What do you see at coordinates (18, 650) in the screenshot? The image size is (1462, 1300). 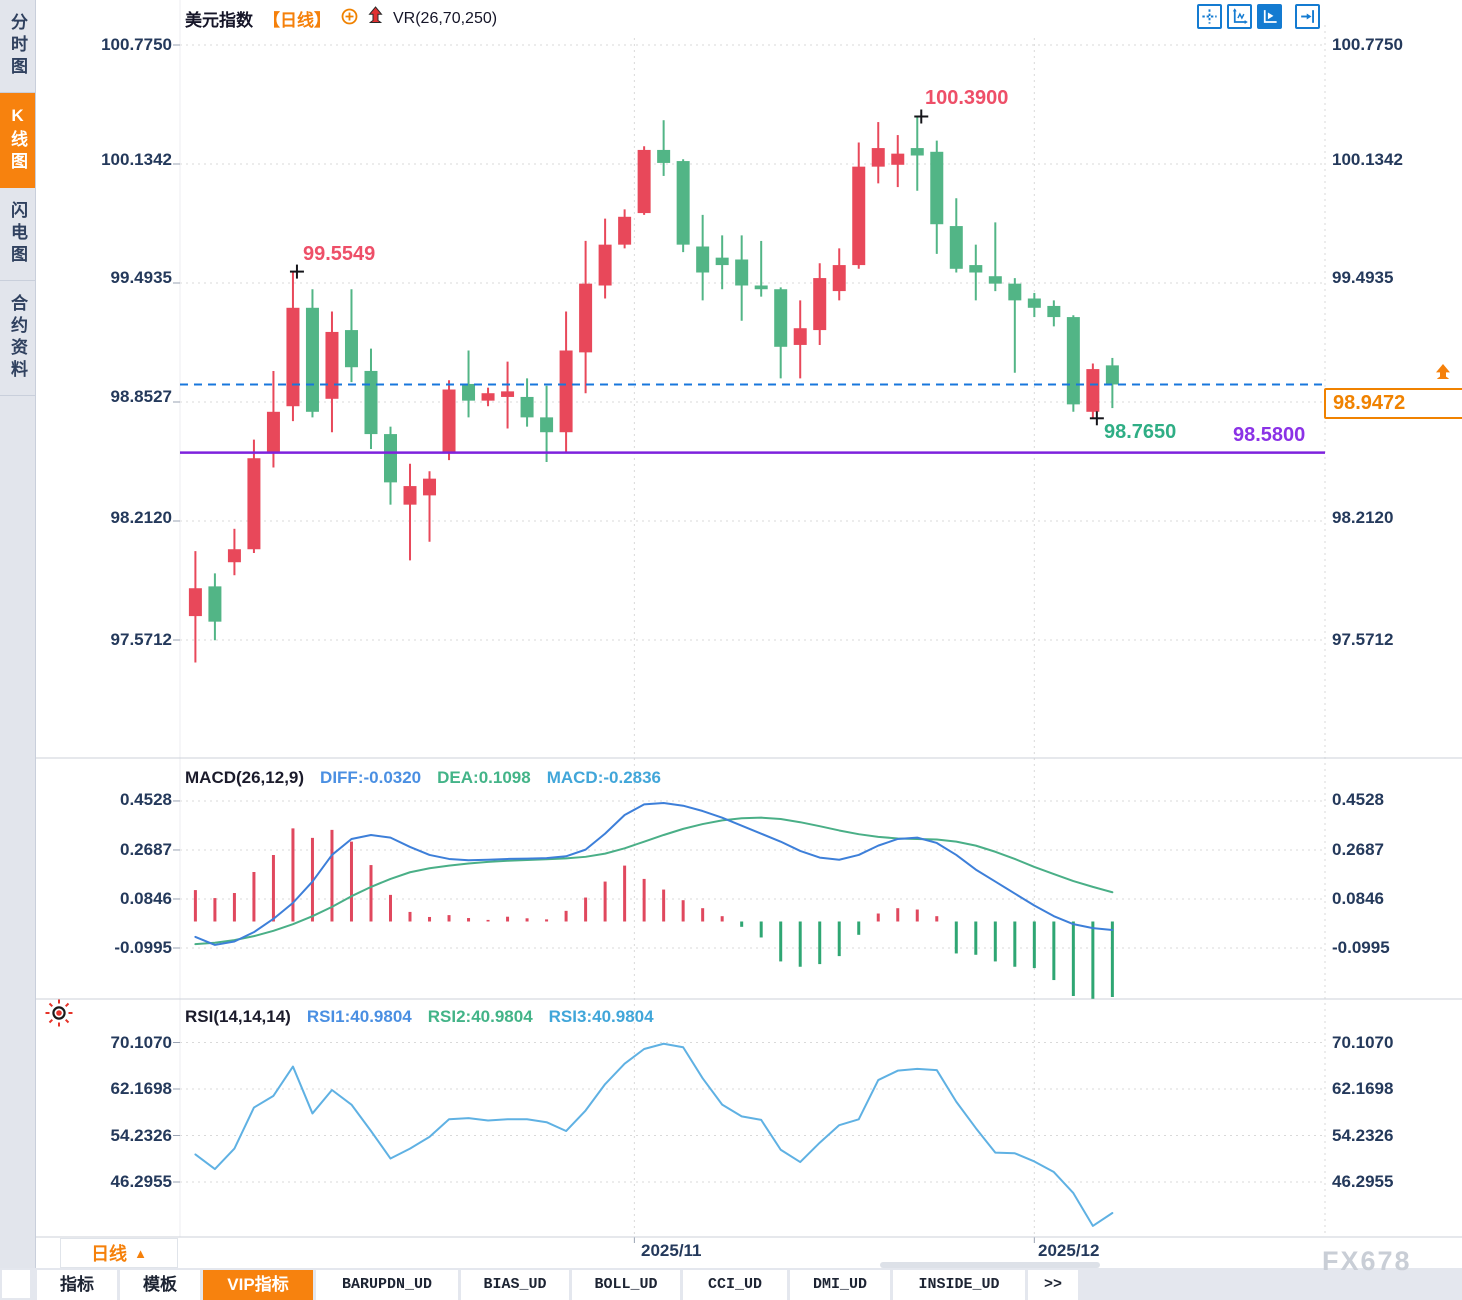 I see `left-sidebar: 分时图 K线图 闪电图 合约资料` at bounding box center [18, 650].